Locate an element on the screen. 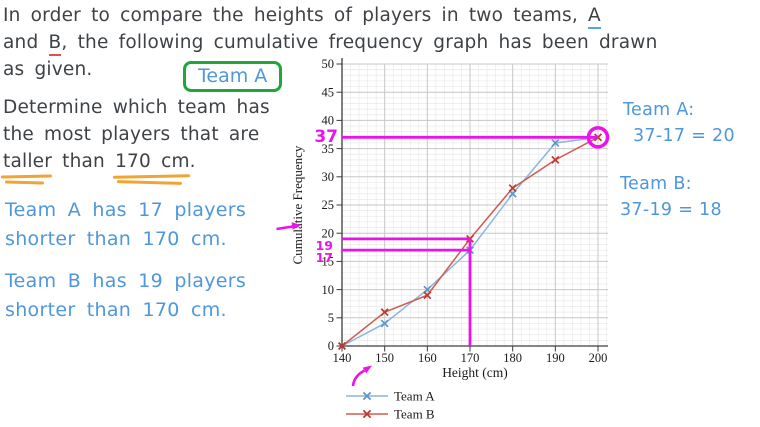 This screenshot has height=427, width=760. y-tick-label: 0 is located at coordinates (331, 346).